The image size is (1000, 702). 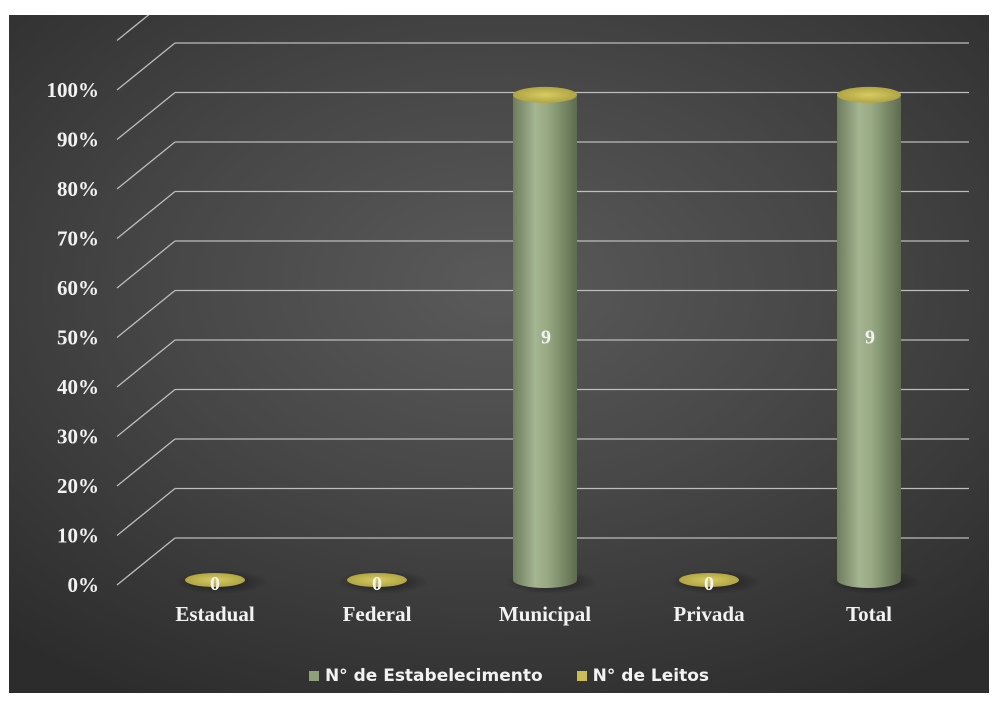 What do you see at coordinates (78, 536) in the screenshot?
I see `y-tick-label: 10%` at bounding box center [78, 536].